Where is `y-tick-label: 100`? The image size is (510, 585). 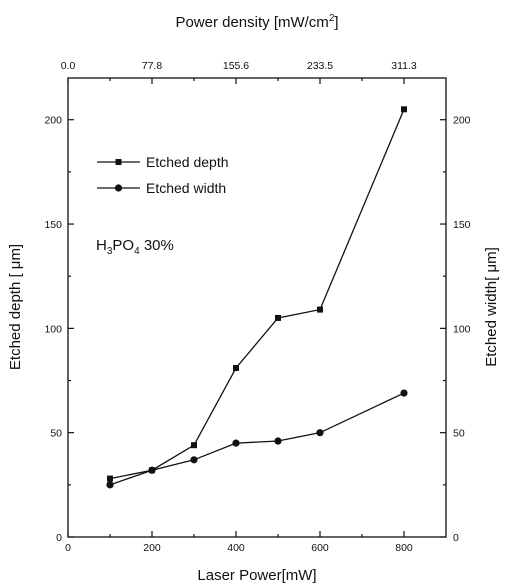
y-tick-label: 100 is located at coordinates (53, 329).